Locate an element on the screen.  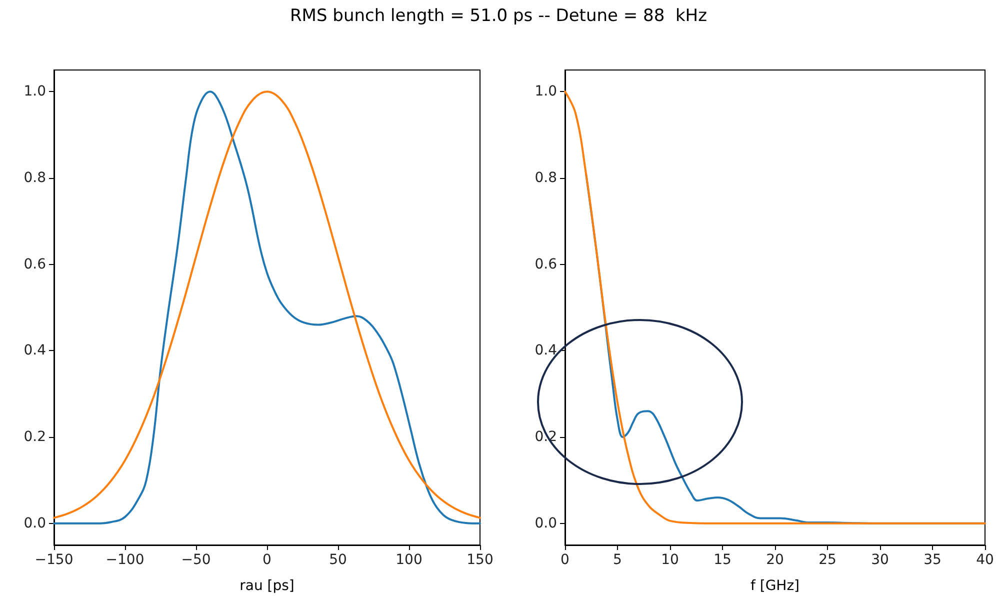
x-axis-title: f [GHz] is located at coordinates (775, 586).